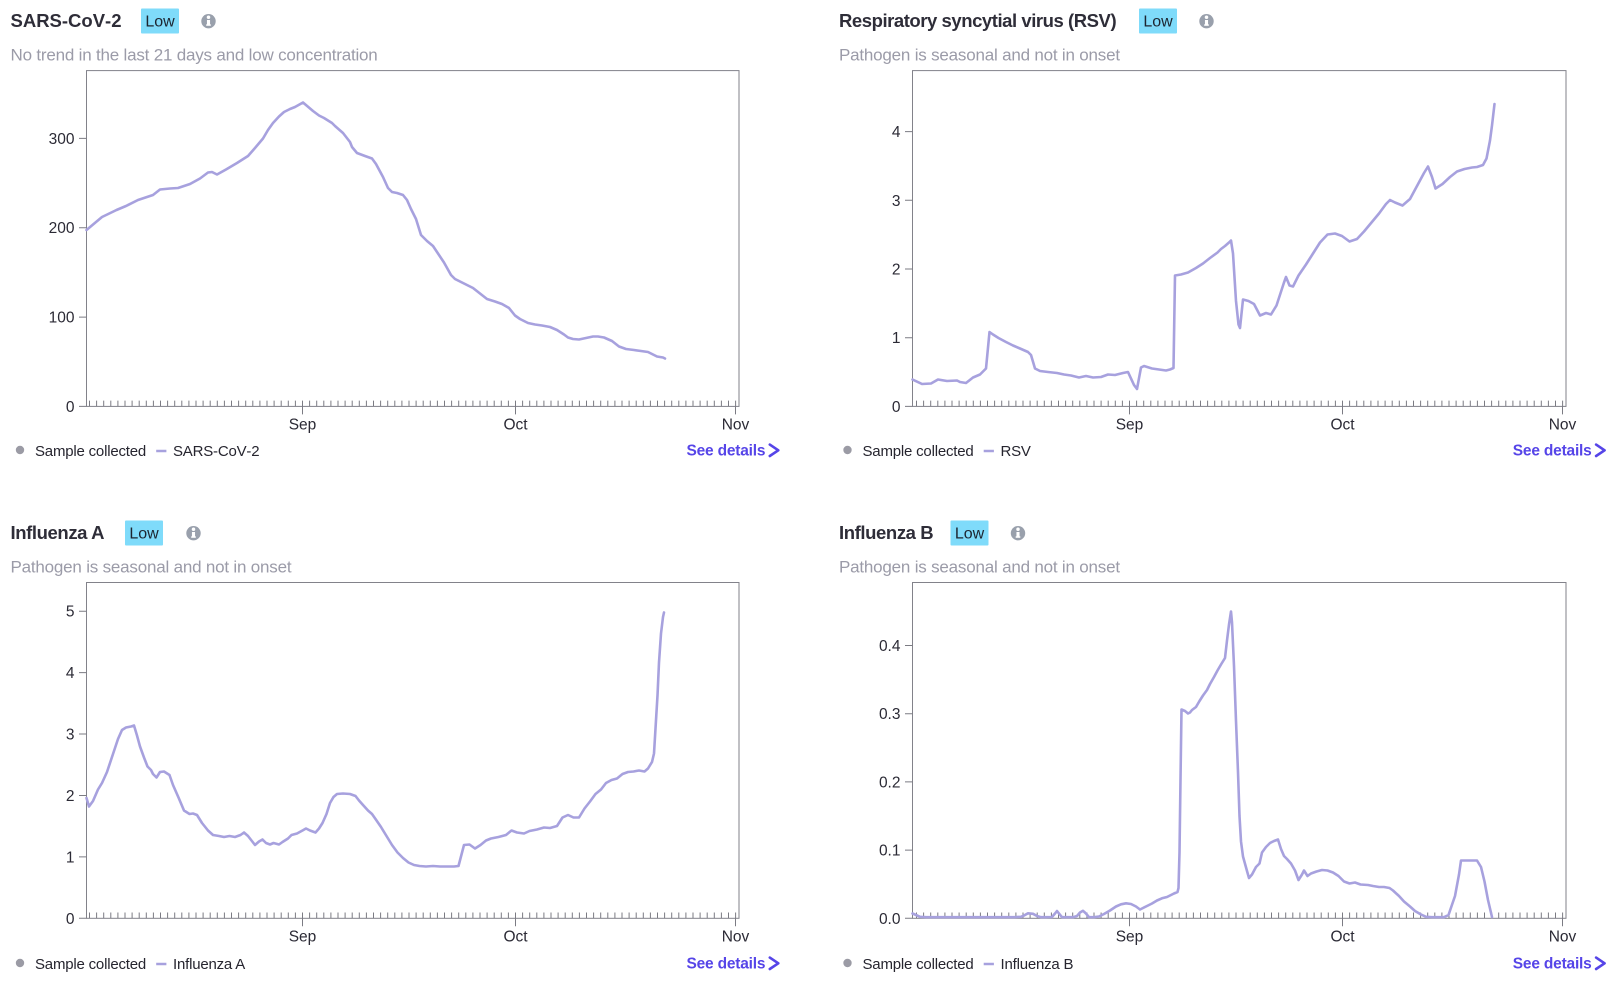 The width and height of the screenshot is (1620, 987). I want to click on svg-text: 0.1, so click(890, 851).